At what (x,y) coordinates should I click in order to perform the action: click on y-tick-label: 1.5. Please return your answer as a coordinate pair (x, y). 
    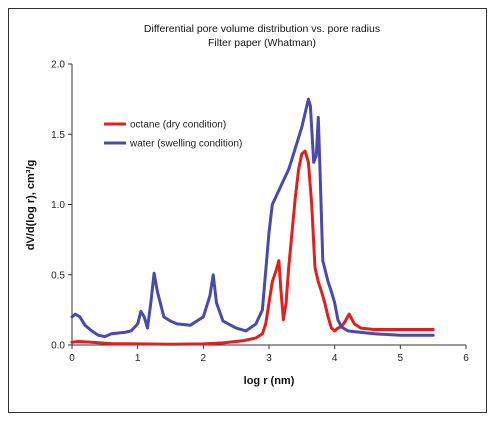
    Looking at the image, I should click on (58, 135).